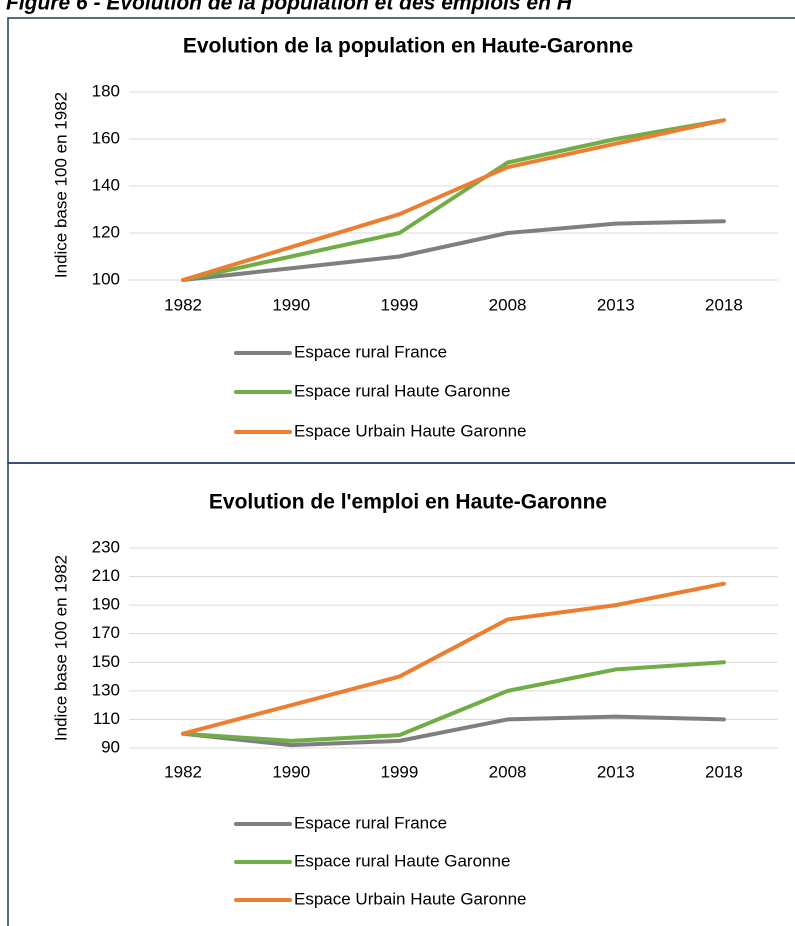  What do you see at coordinates (106, 689) in the screenshot?
I see `y-tick-label: 130` at bounding box center [106, 689].